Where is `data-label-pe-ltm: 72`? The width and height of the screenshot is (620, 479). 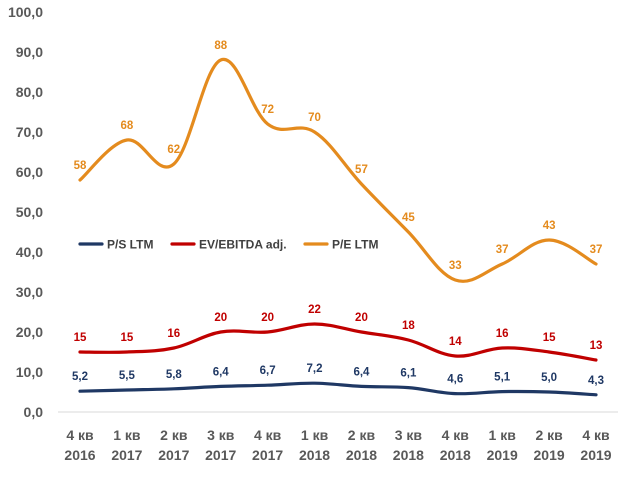 data-label-pe-ltm: 72 is located at coordinates (267, 110).